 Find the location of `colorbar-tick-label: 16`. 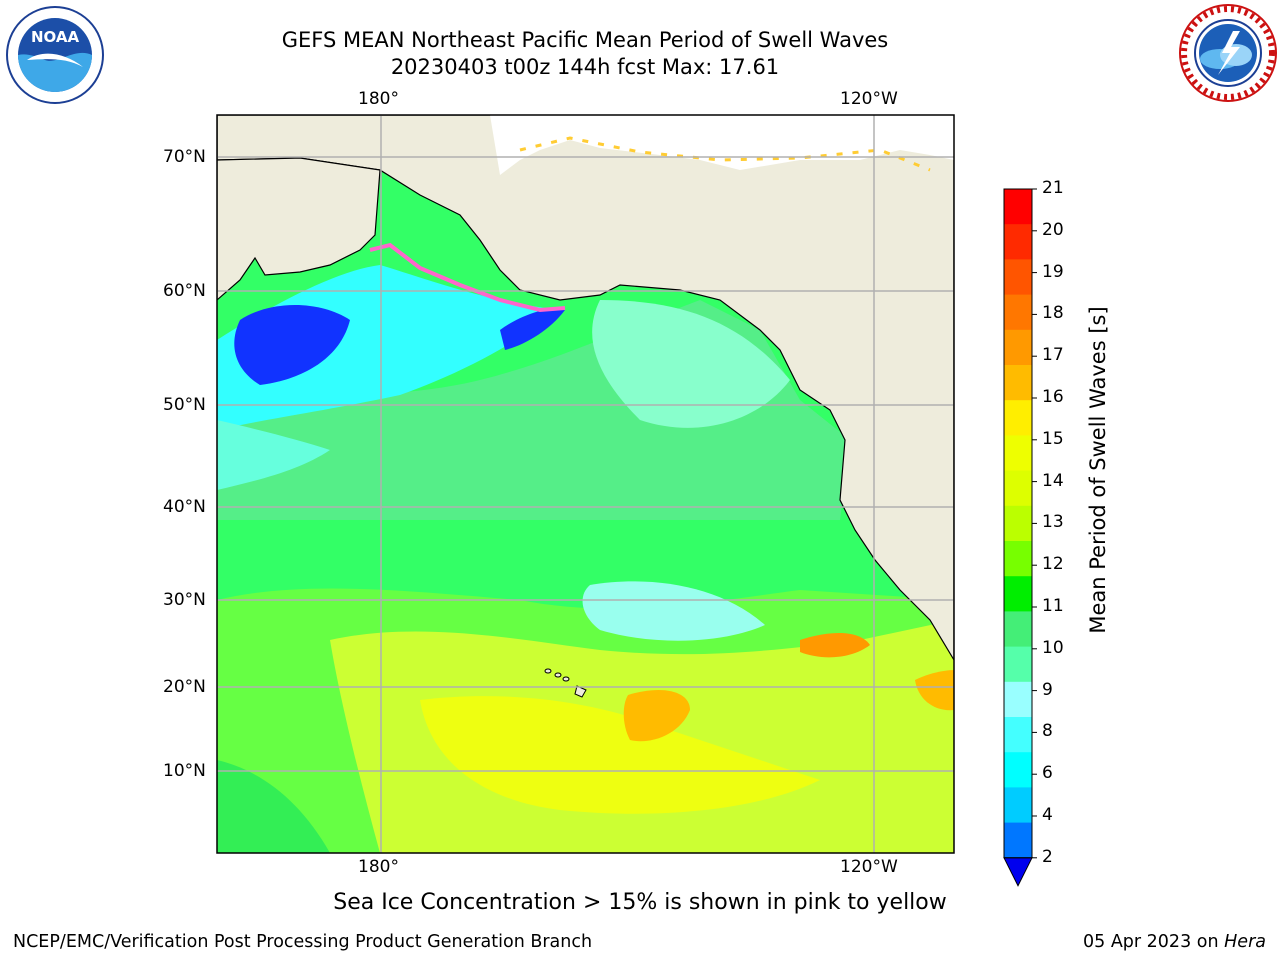

colorbar-tick-label: 16 is located at coordinates (1053, 397).